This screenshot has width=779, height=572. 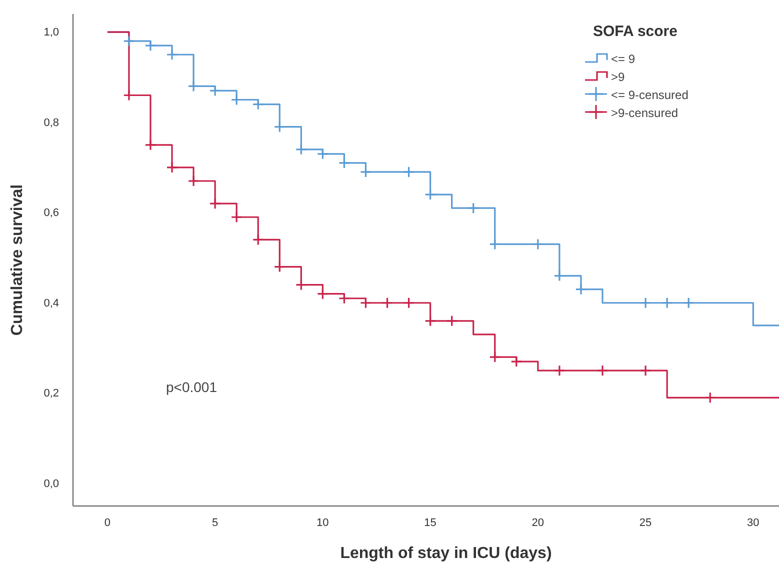 I want to click on y-tick-label: 0,8, so click(x=51, y=122).